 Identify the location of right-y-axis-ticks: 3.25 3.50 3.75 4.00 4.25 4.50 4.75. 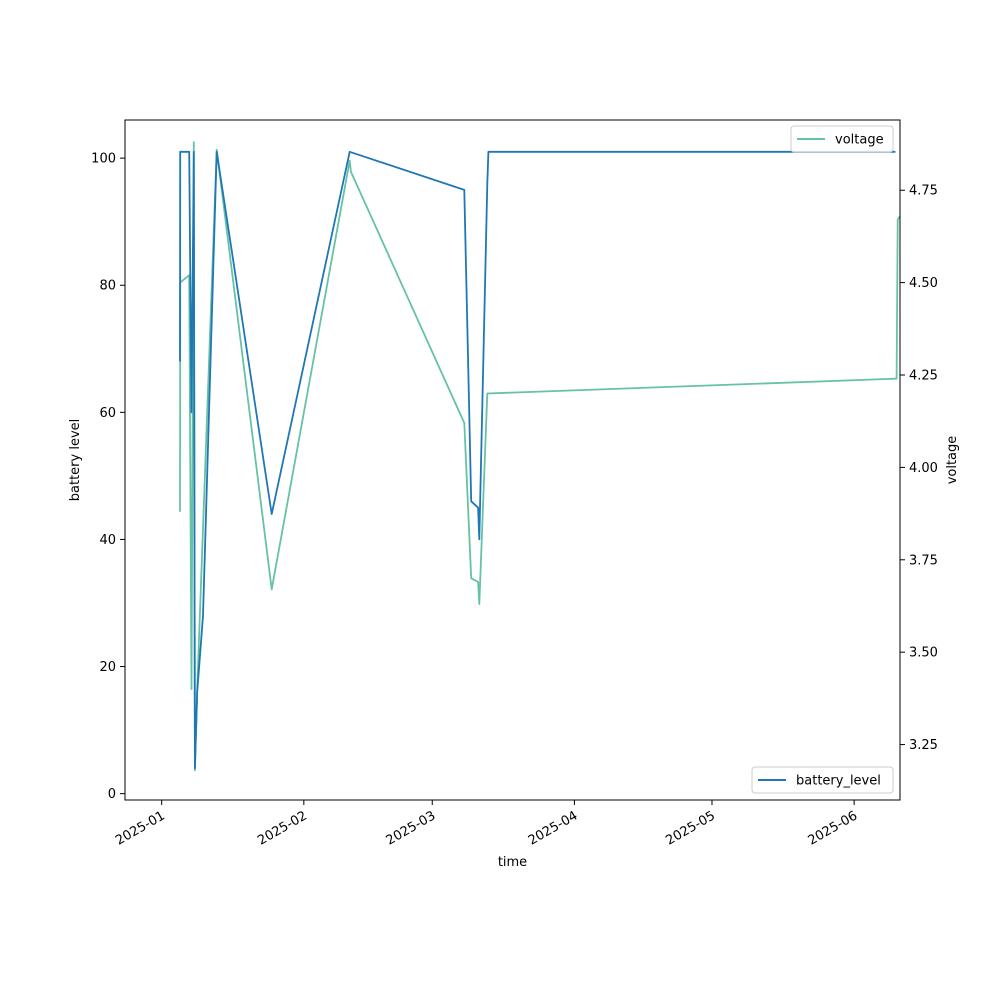
(919, 468).